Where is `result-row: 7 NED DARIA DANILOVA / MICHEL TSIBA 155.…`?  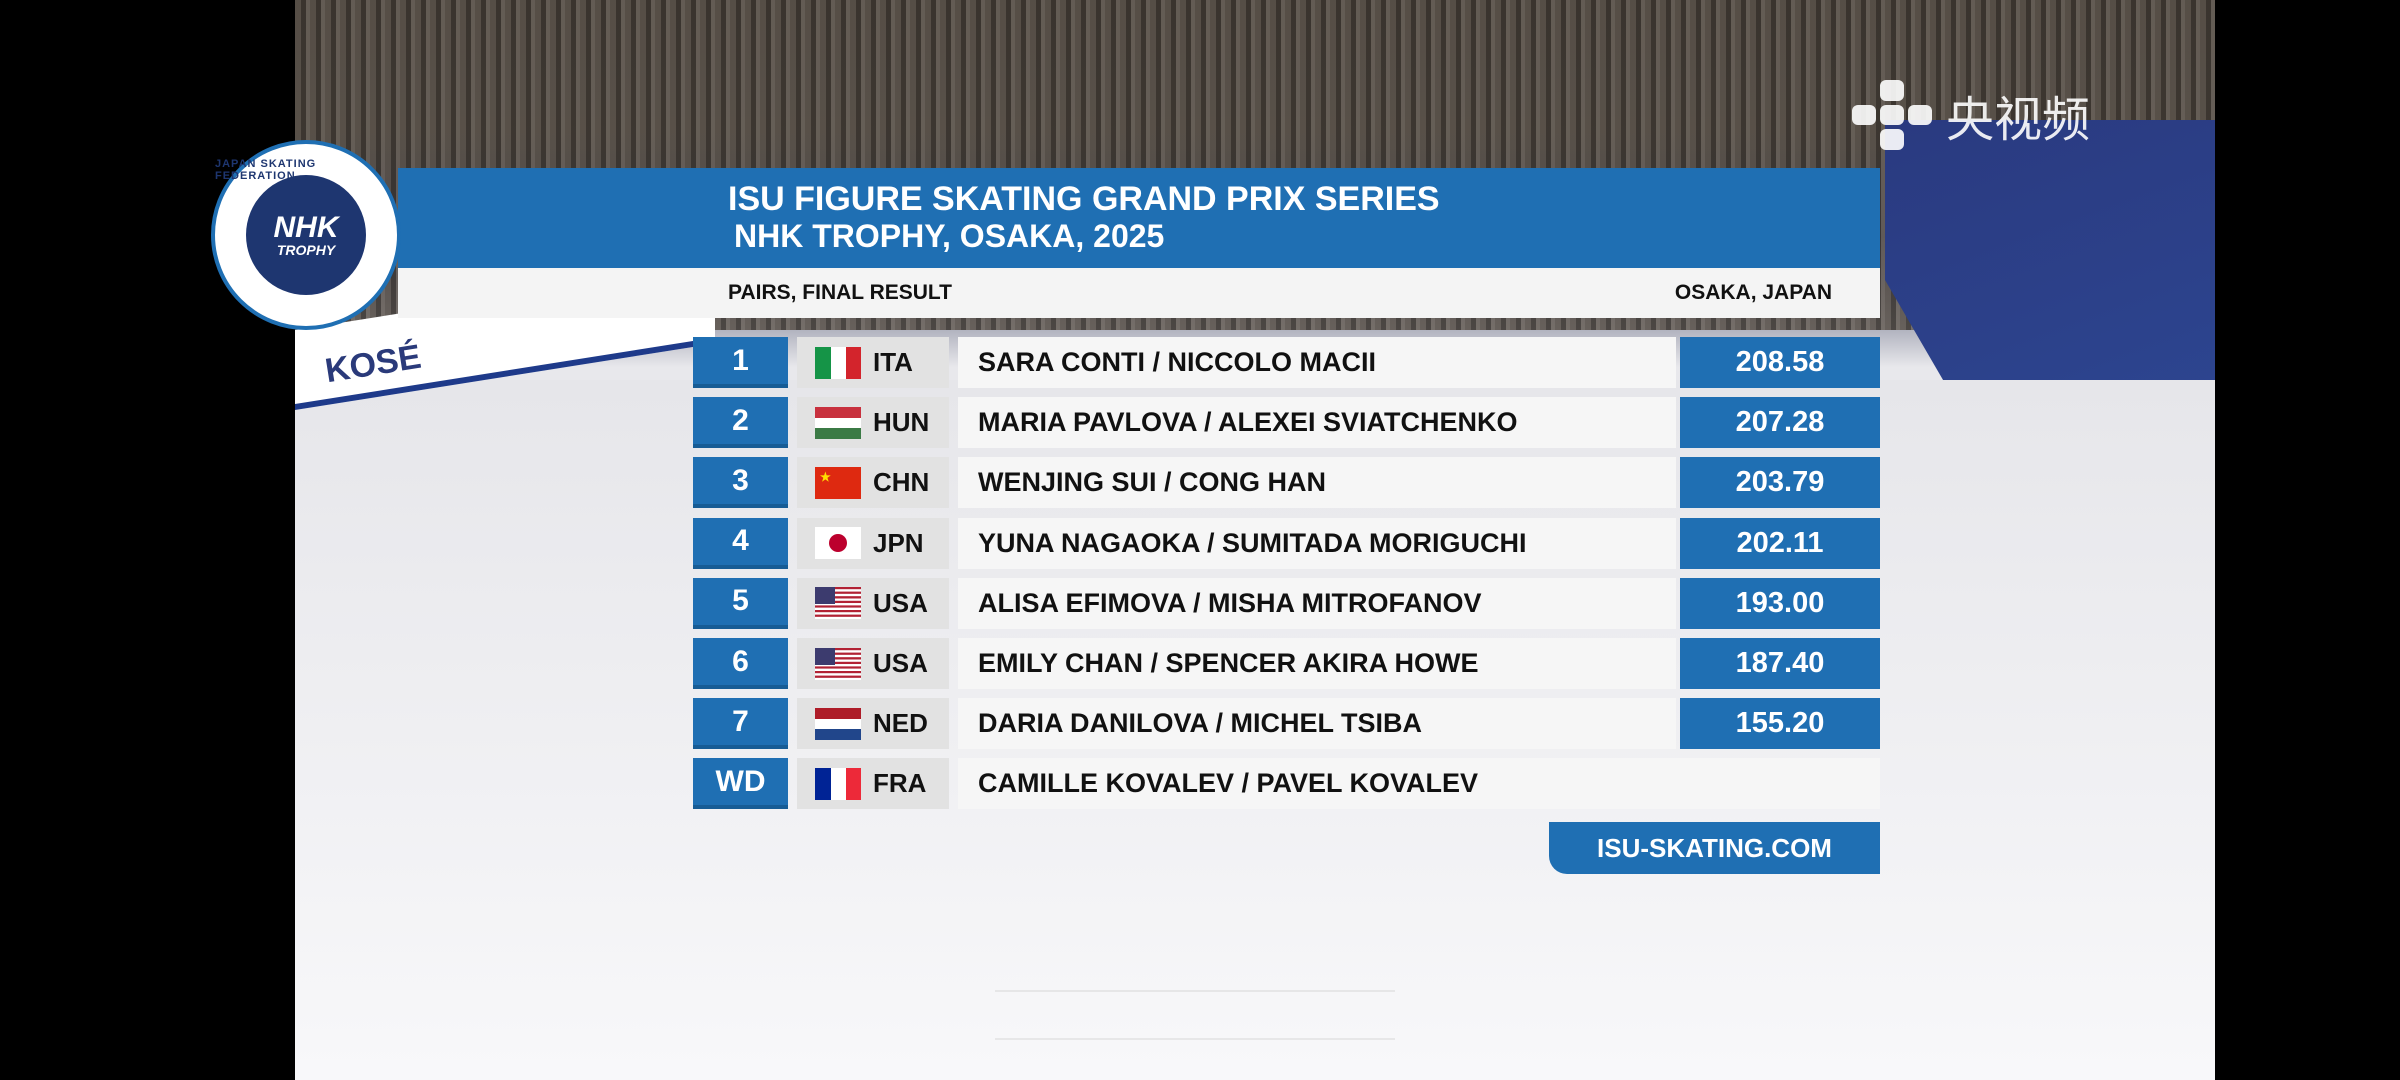
result-row: 7 NED DARIA DANILOVA / MICHEL TSIBA 155.… is located at coordinates (1286, 724).